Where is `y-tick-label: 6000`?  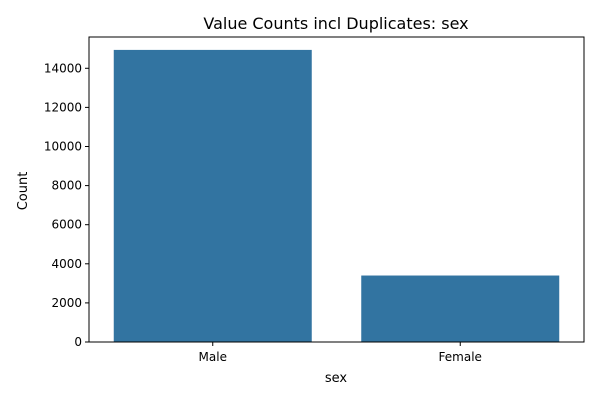
y-tick-label: 6000 is located at coordinates (66, 225).